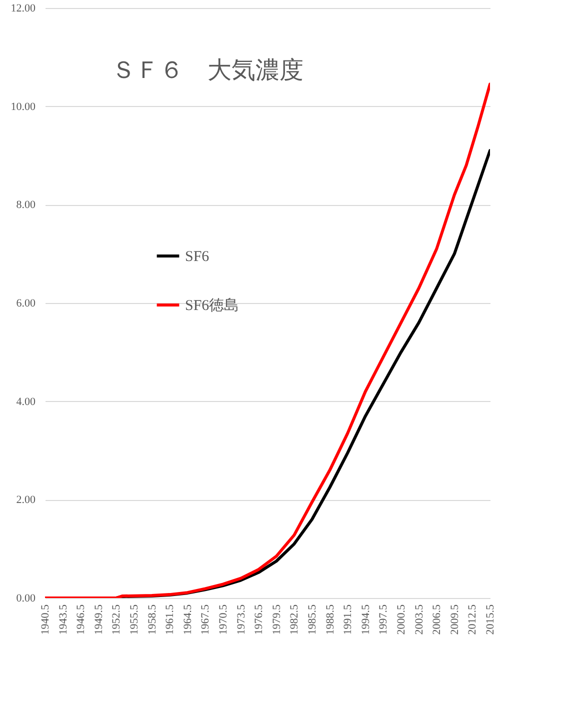 This screenshot has width=573, height=717. Describe the element at coordinates (81, 619) in the screenshot. I see `x-tick-label: 1946.5` at that location.